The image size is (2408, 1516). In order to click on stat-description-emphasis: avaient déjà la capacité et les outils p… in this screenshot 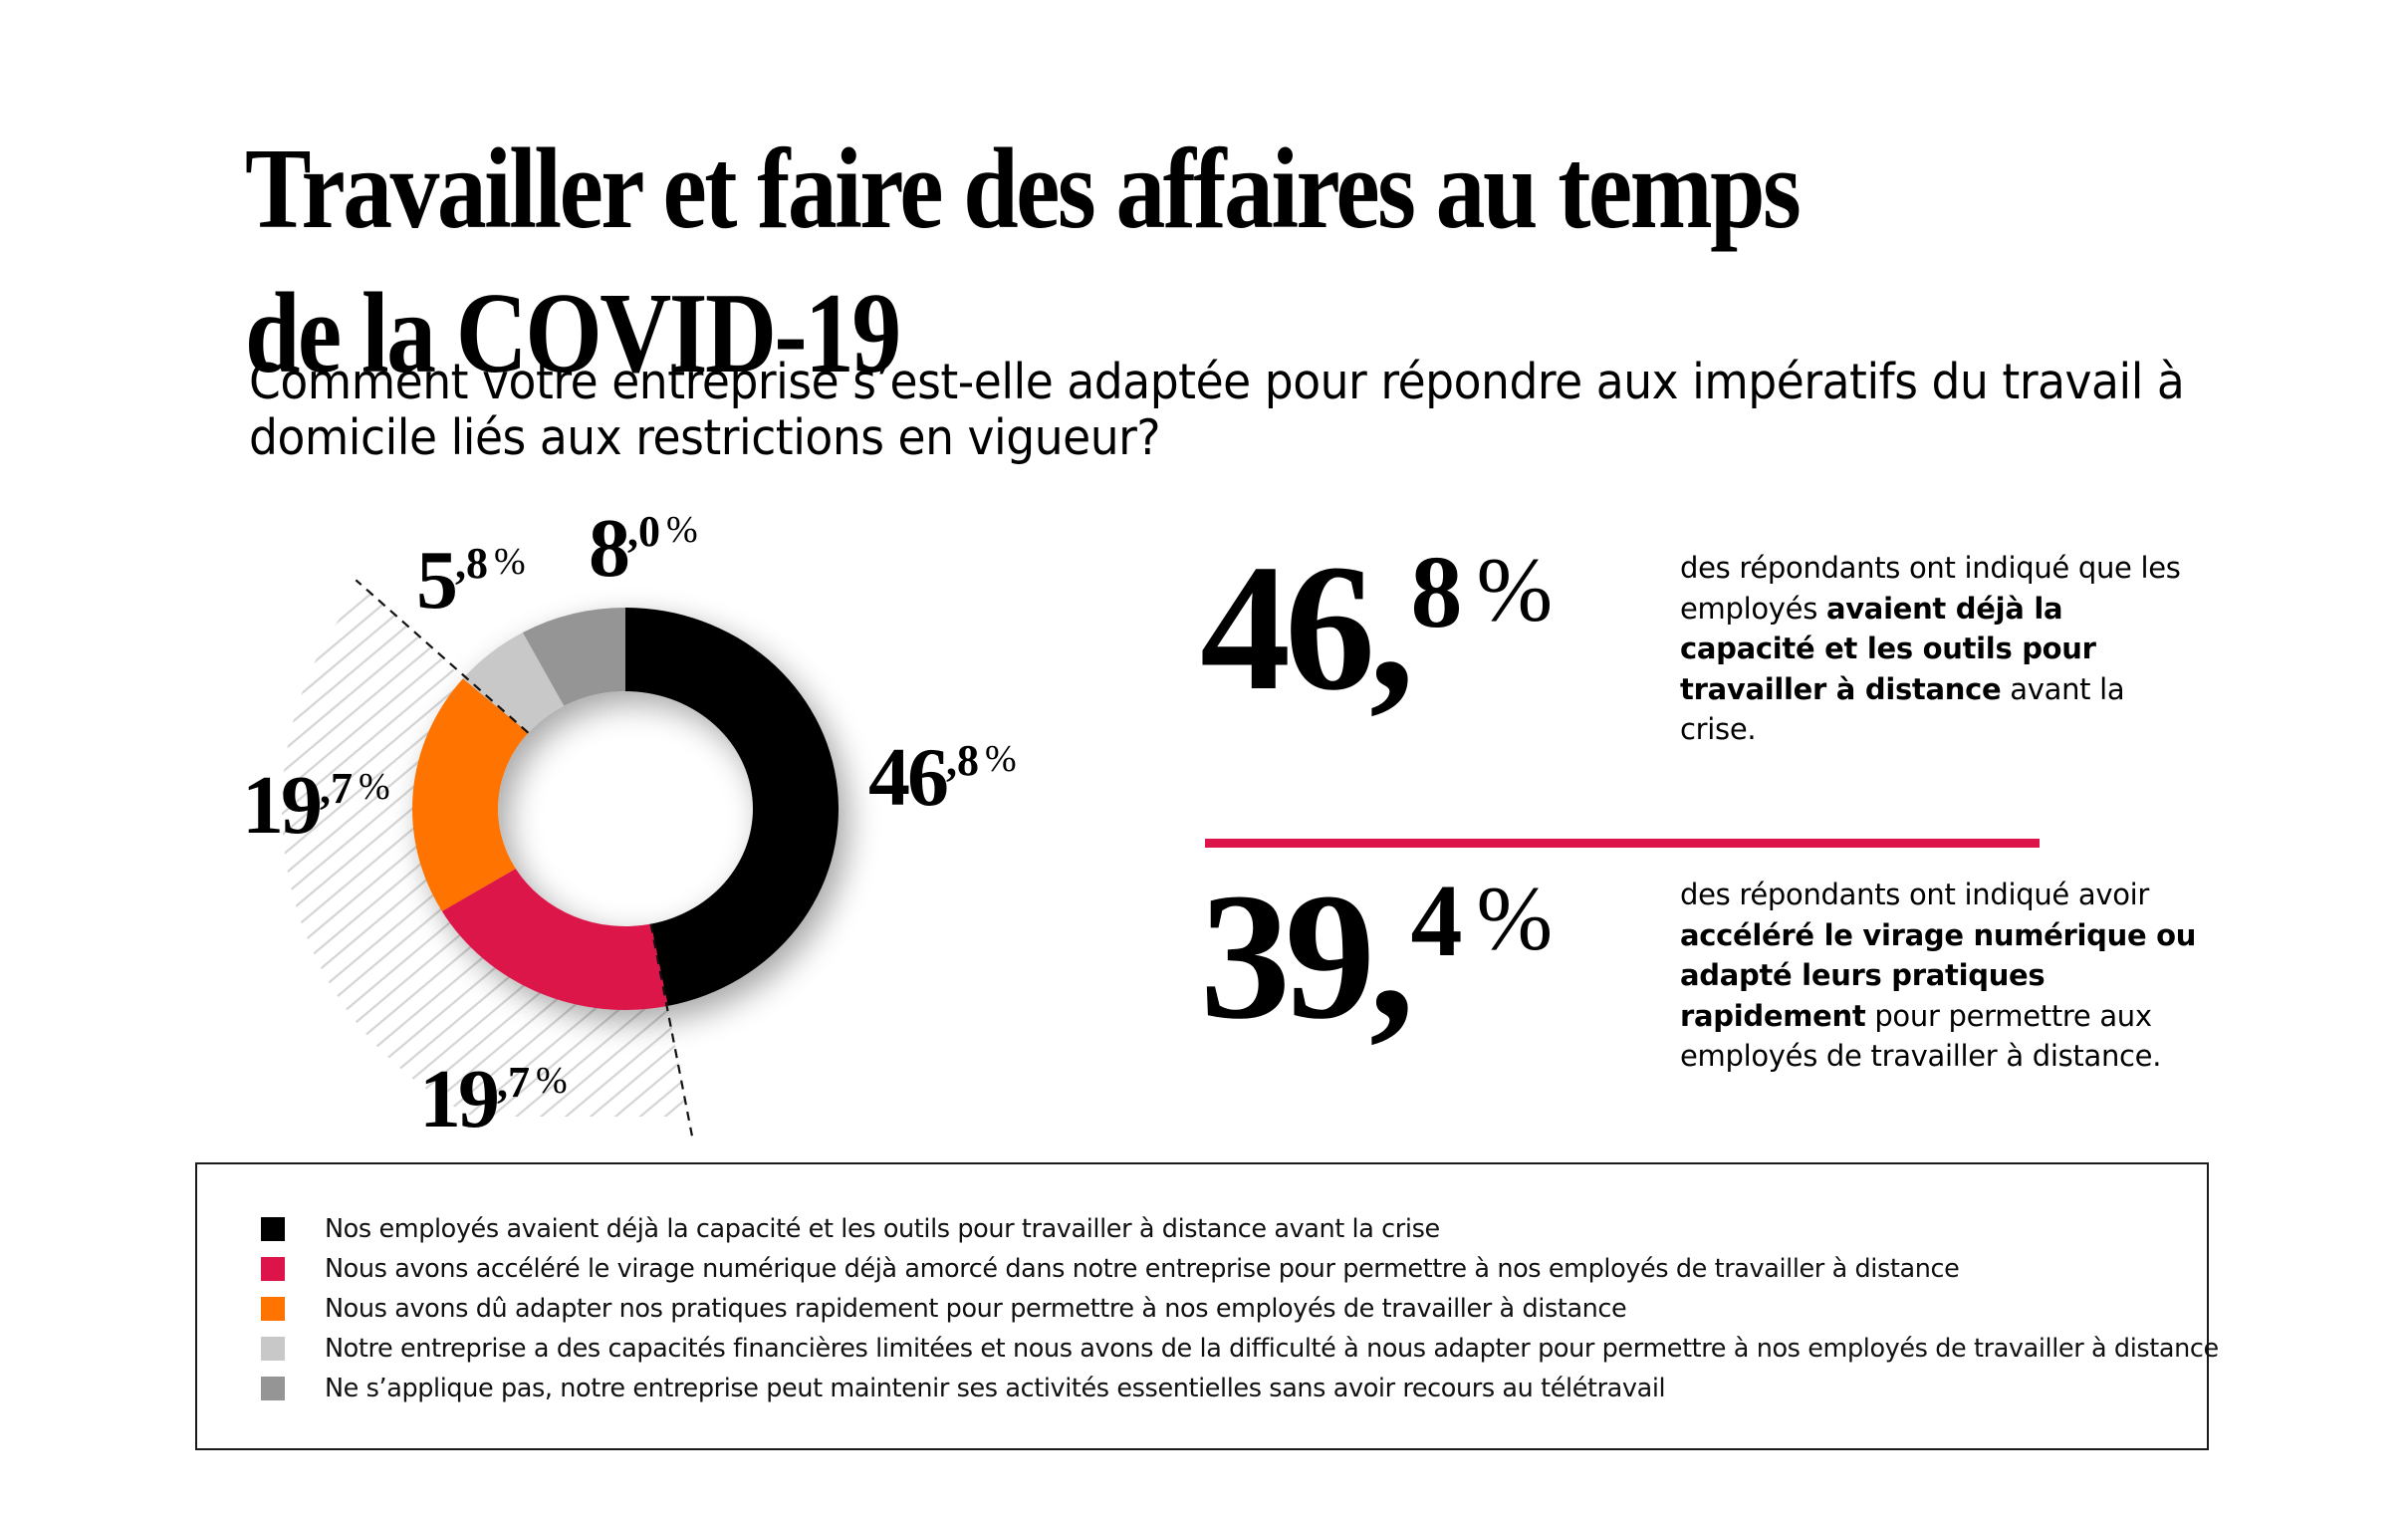, I will do `click(1888, 648)`.